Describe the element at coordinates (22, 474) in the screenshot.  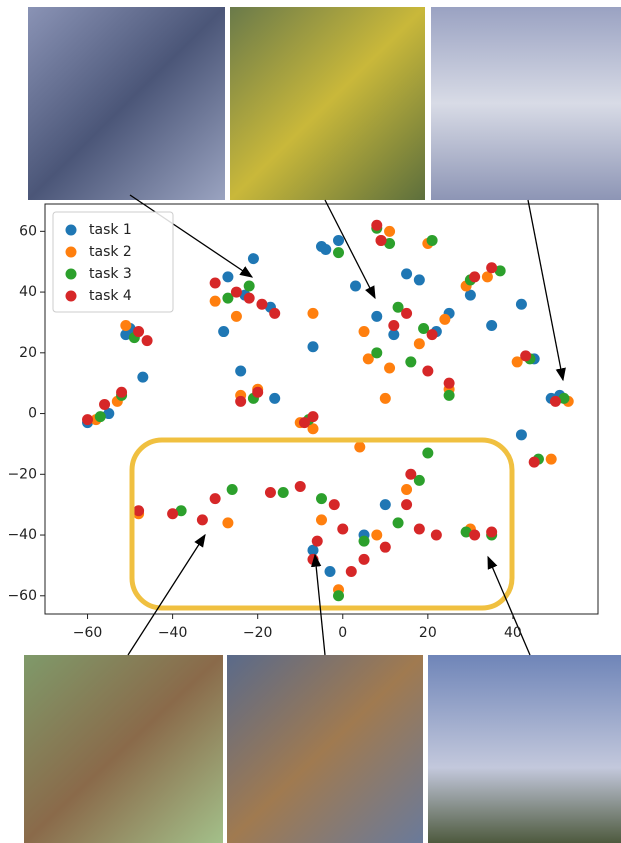
I see `y-tick-label: −20` at that location.